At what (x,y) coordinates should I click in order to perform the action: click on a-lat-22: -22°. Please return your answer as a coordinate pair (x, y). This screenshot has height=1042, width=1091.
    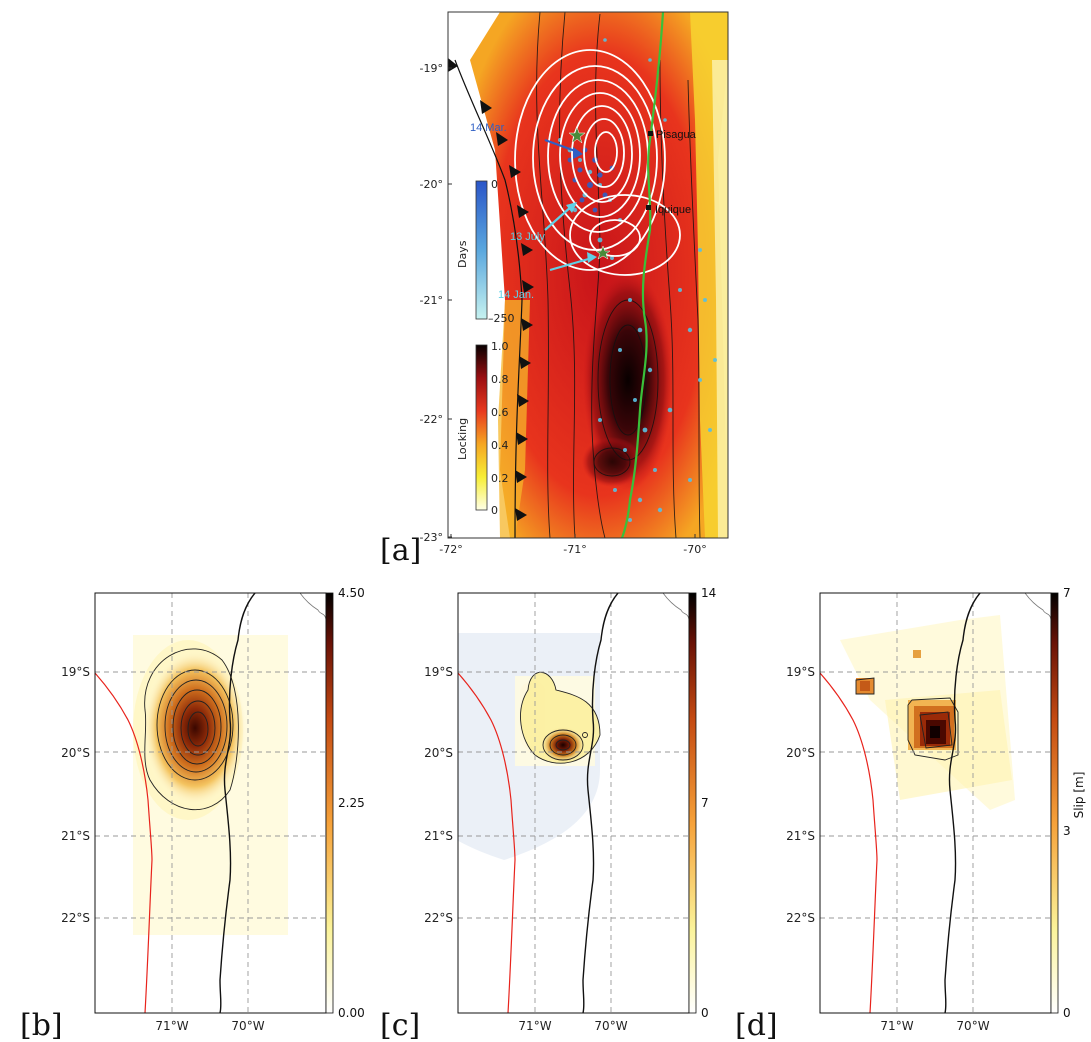
    Looking at the image, I should click on (431, 419).